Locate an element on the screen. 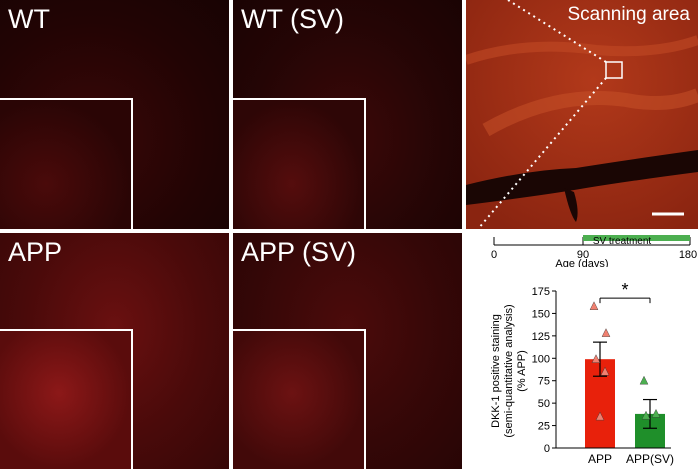  panel-label-app: APP is located at coordinates (35, 252).